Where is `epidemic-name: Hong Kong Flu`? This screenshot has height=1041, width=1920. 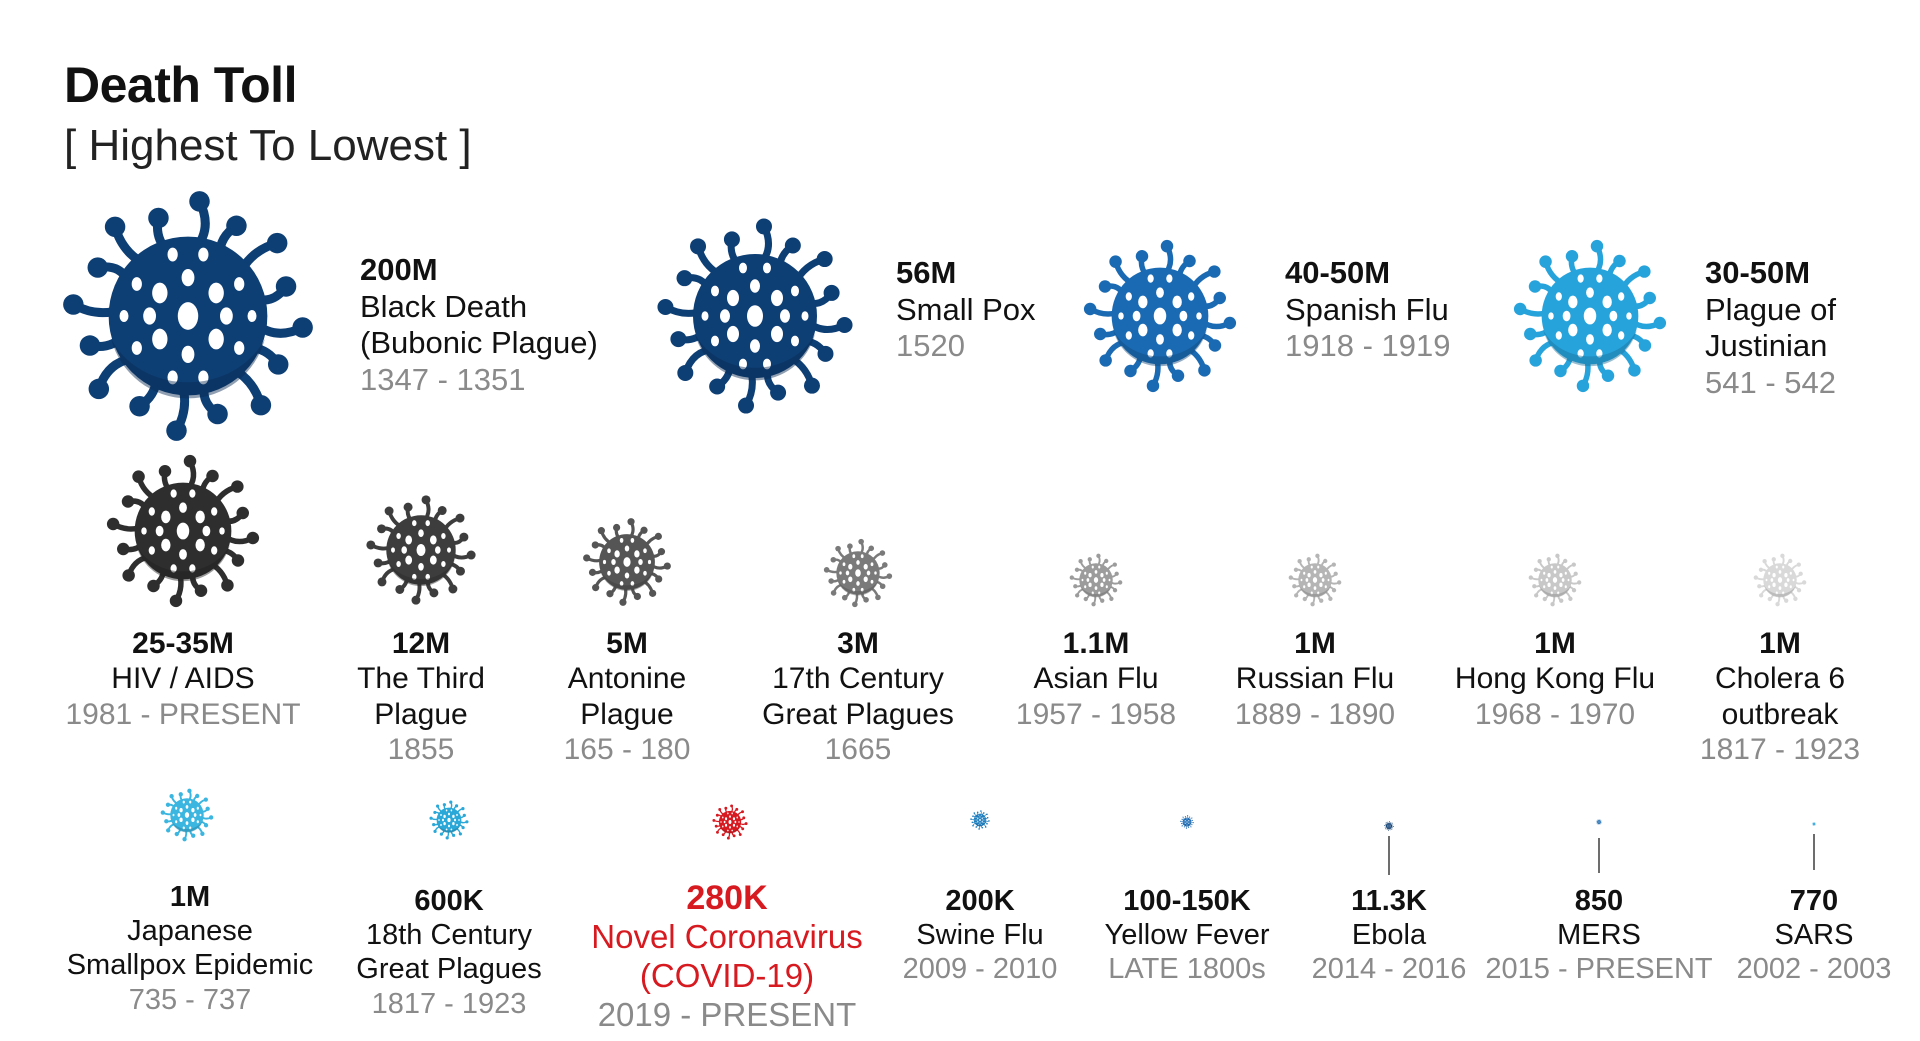
epidemic-name: Hong Kong Flu is located at coordinates (1555, 679).